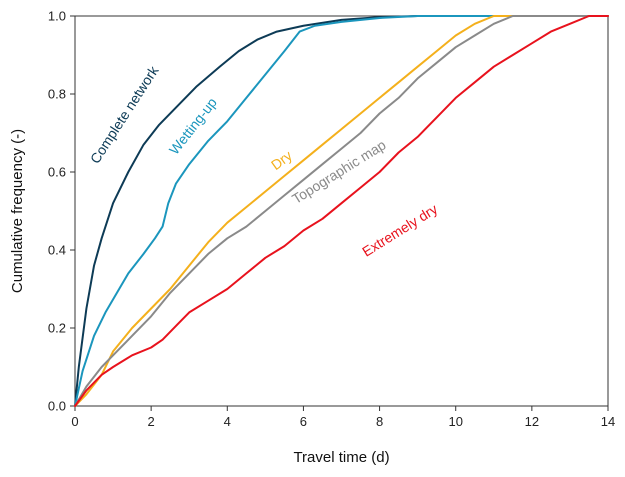  Describe the element at coordinates (57, 250) in the screenshot. I see `y-tick-label: 0.4` at that location.